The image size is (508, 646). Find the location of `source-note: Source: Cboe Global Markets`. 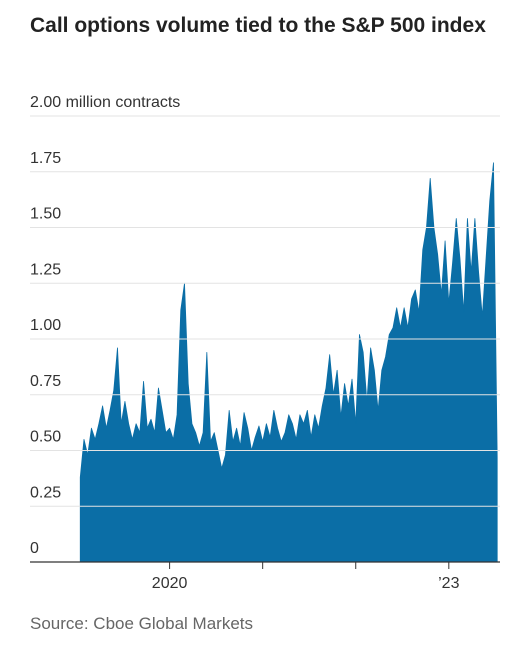

source-note: Source: Cboe Global Markets is located at coordinates (141, 623).